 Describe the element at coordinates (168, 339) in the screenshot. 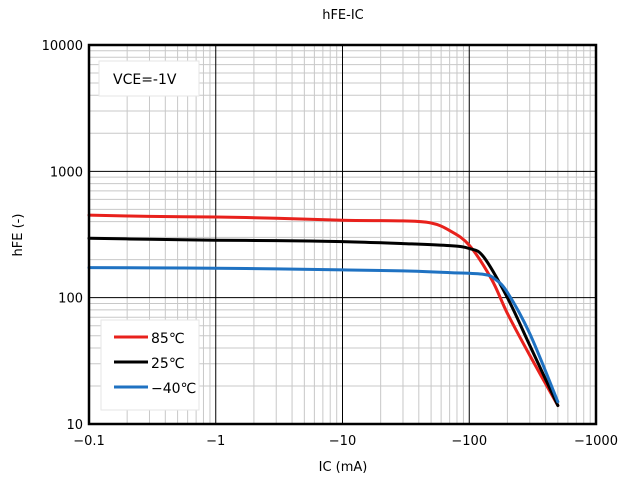

I see `legend-label-0: 85℃` at that location.